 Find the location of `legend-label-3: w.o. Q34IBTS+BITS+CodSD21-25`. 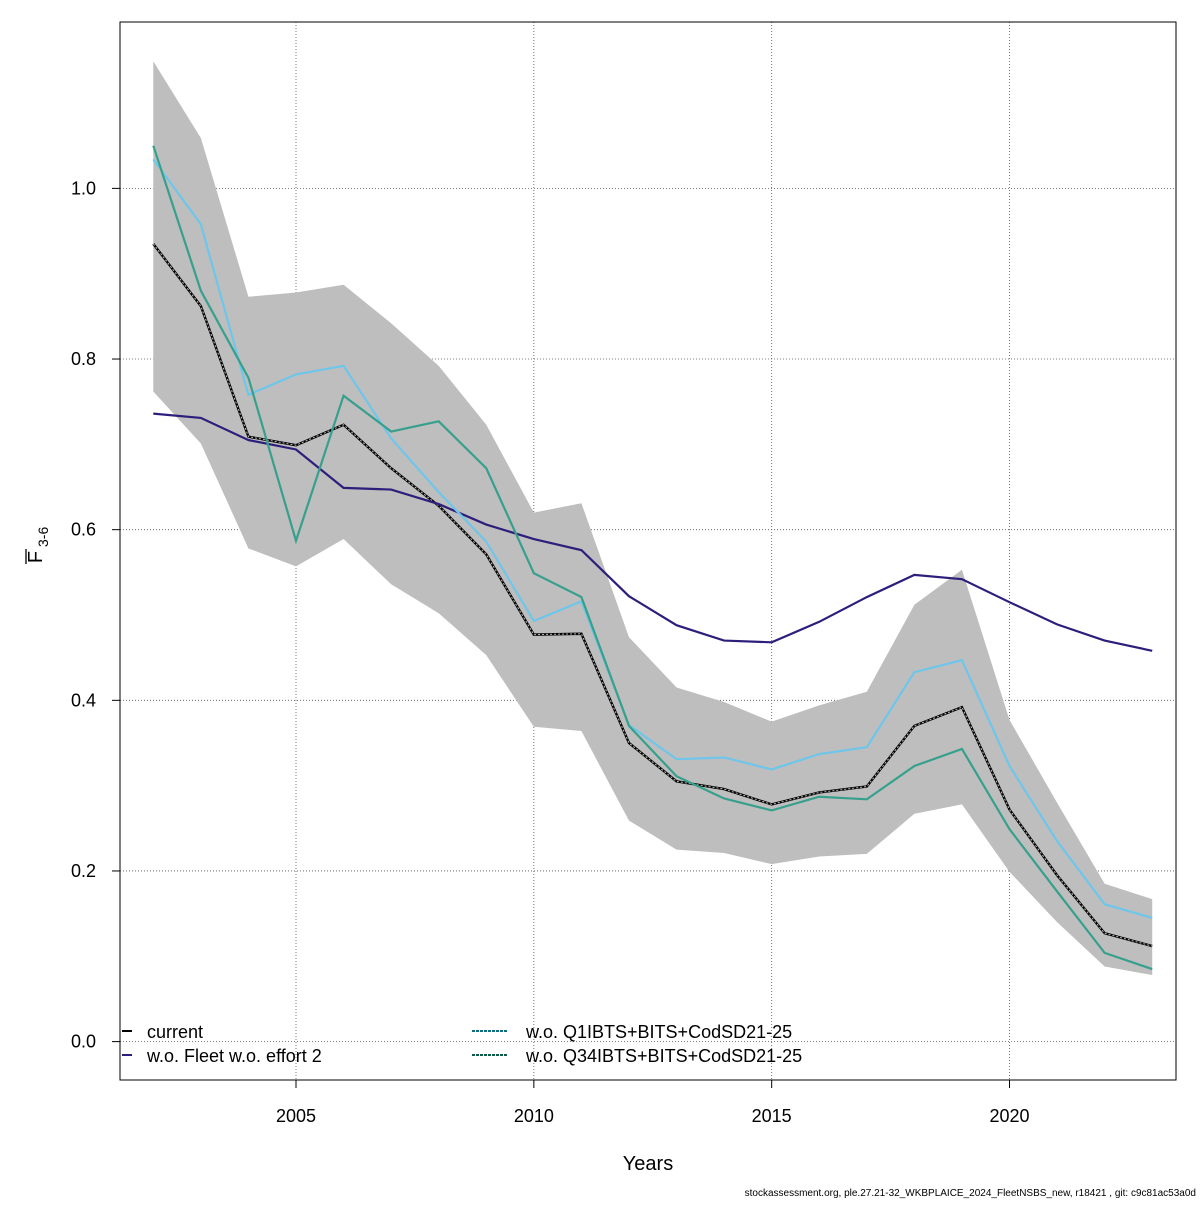

legend-label-3: w.o. Q34IBTS+BITS+CodSD21-25 is located at coordinates (663, 1056).